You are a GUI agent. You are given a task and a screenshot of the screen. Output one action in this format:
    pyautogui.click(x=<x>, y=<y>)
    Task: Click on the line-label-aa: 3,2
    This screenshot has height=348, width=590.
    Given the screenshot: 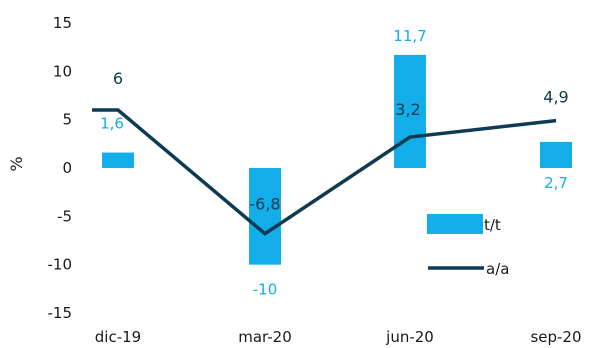 What is the action you would take?
    pyautogui.click(x=407, y=109)
    